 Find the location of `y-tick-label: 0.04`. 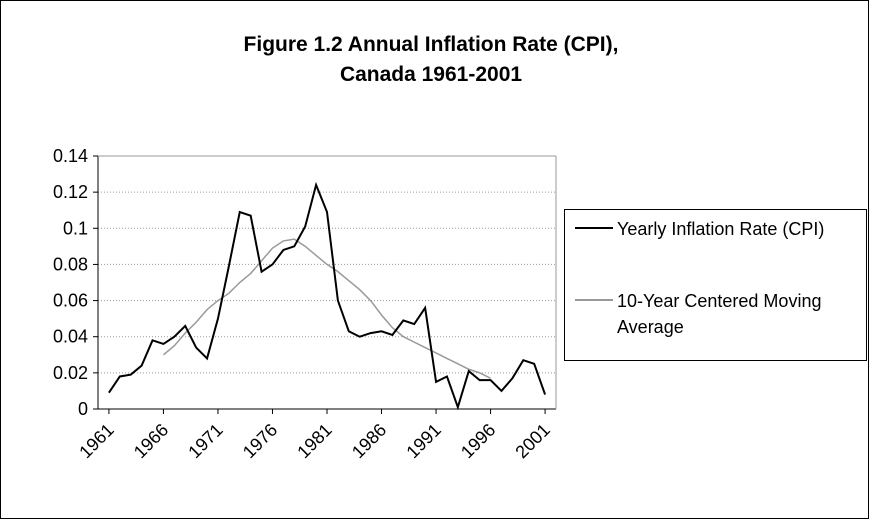

y-tick-label: 0.04 is located at coordinates (70, 337).